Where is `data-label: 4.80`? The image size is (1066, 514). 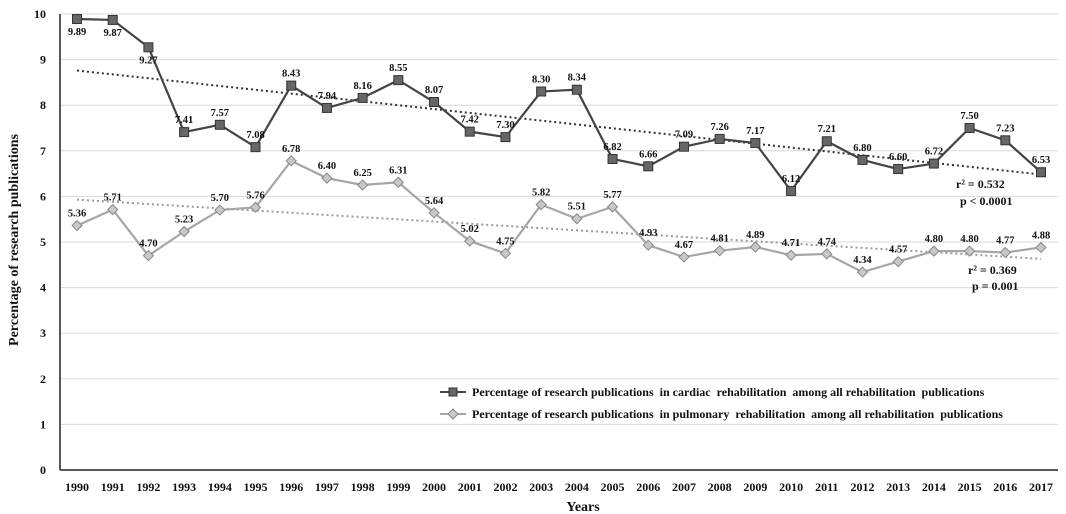
data-label: 4.80 is located at coordinates (969, 239).